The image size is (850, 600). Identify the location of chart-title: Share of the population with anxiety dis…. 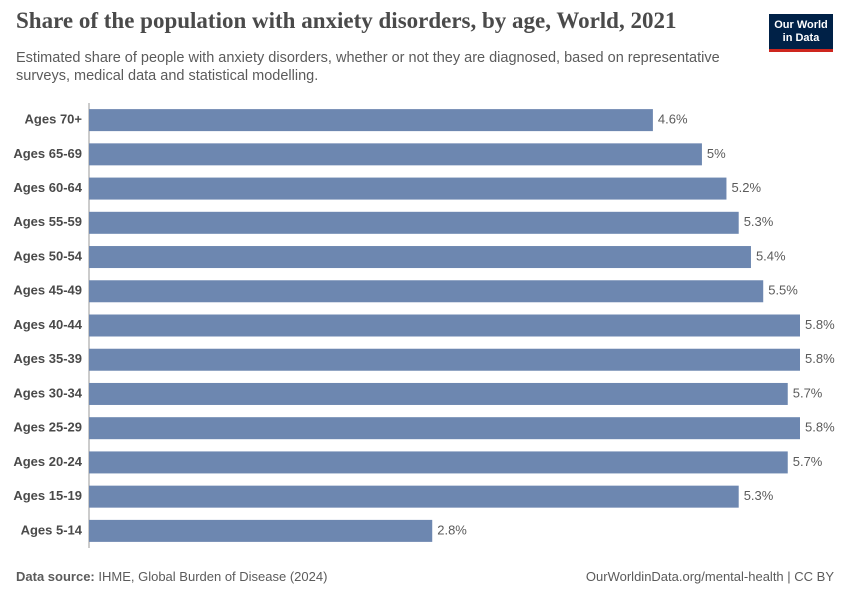
(346, 20).